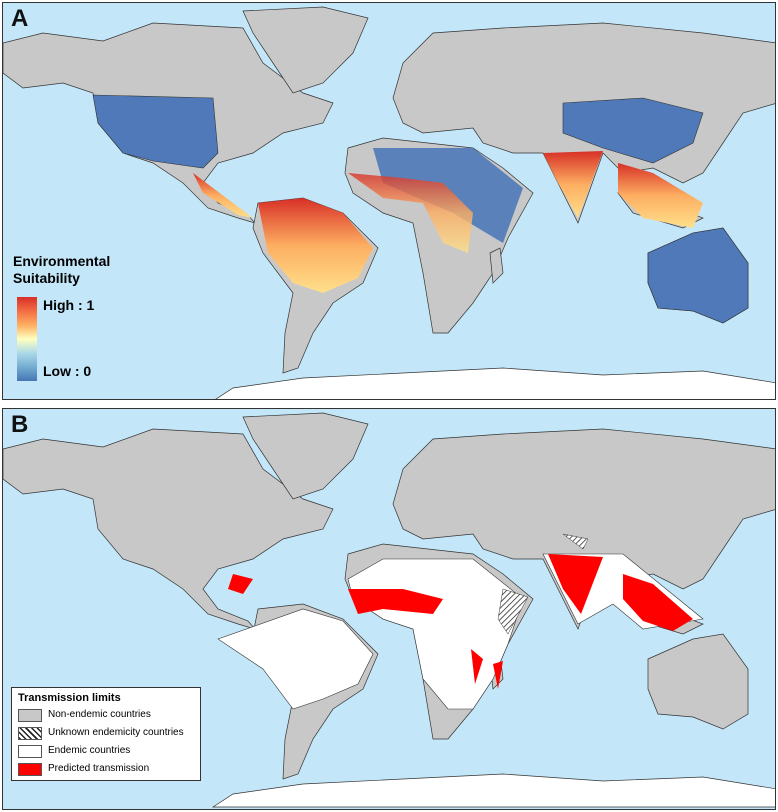 The image size is (778, 812). Describe the element at coordinates (89, 750) in the screenshot. I see `legend-label: Endemic countries` at that location.